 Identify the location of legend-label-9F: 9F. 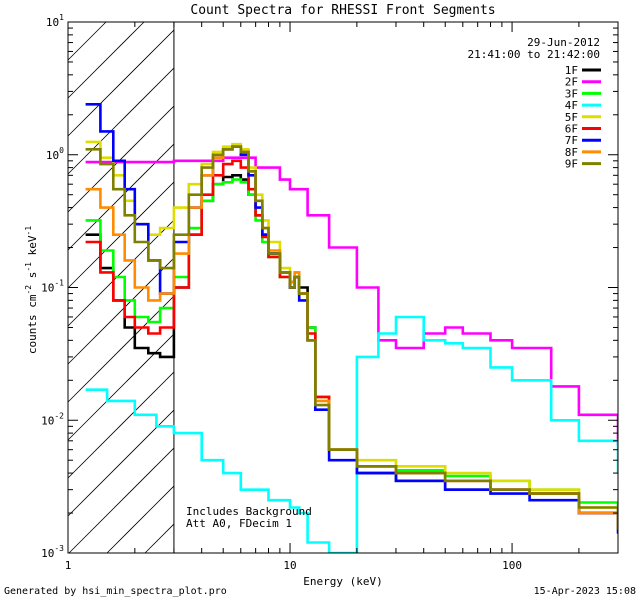
(571, 164).